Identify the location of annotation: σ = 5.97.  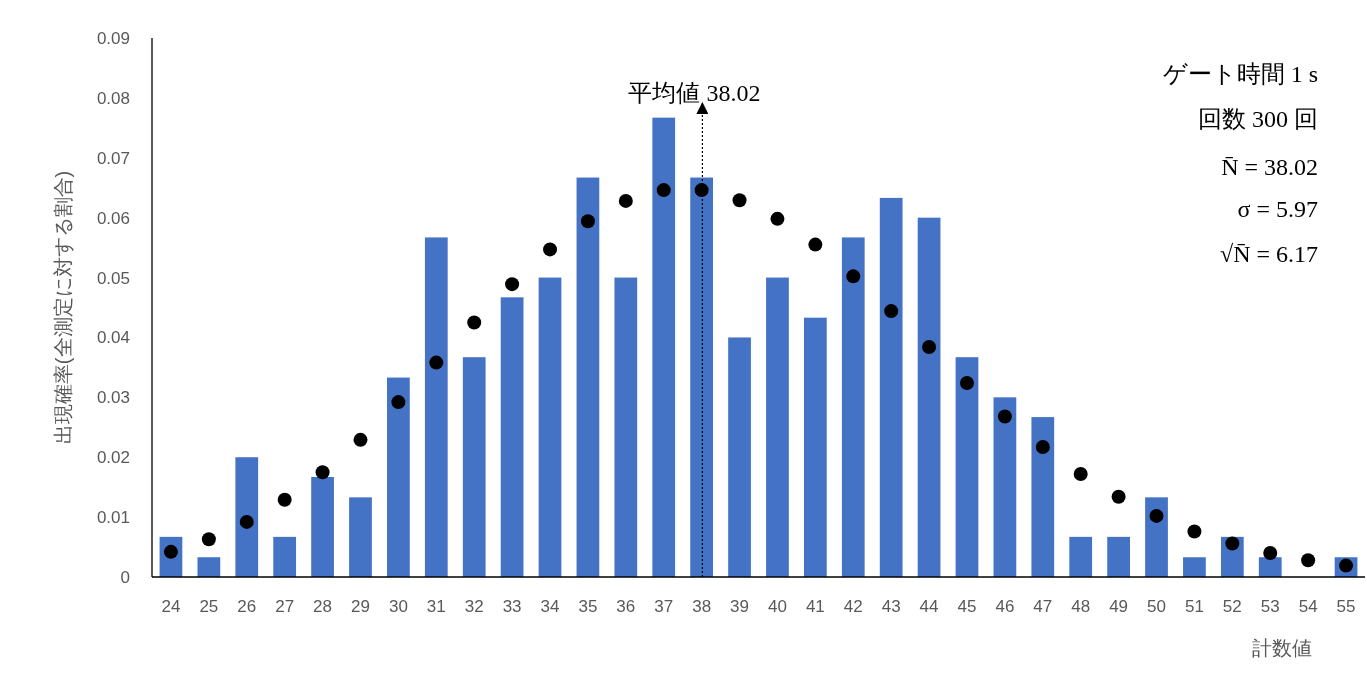
(1277, 209).